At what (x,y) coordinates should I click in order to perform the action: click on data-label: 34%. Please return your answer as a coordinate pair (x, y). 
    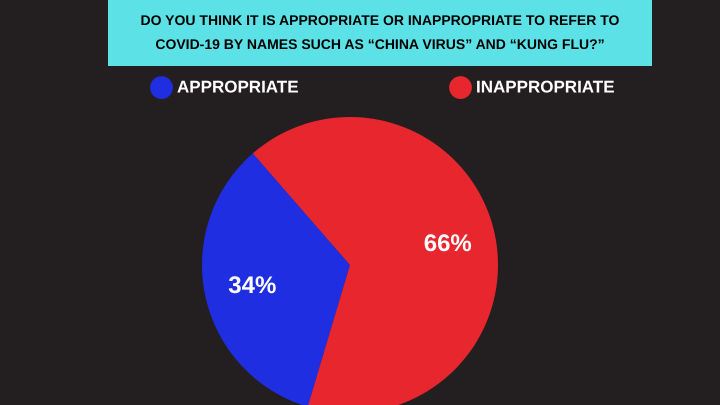
    Looking at the image, I should click on (252, 286).